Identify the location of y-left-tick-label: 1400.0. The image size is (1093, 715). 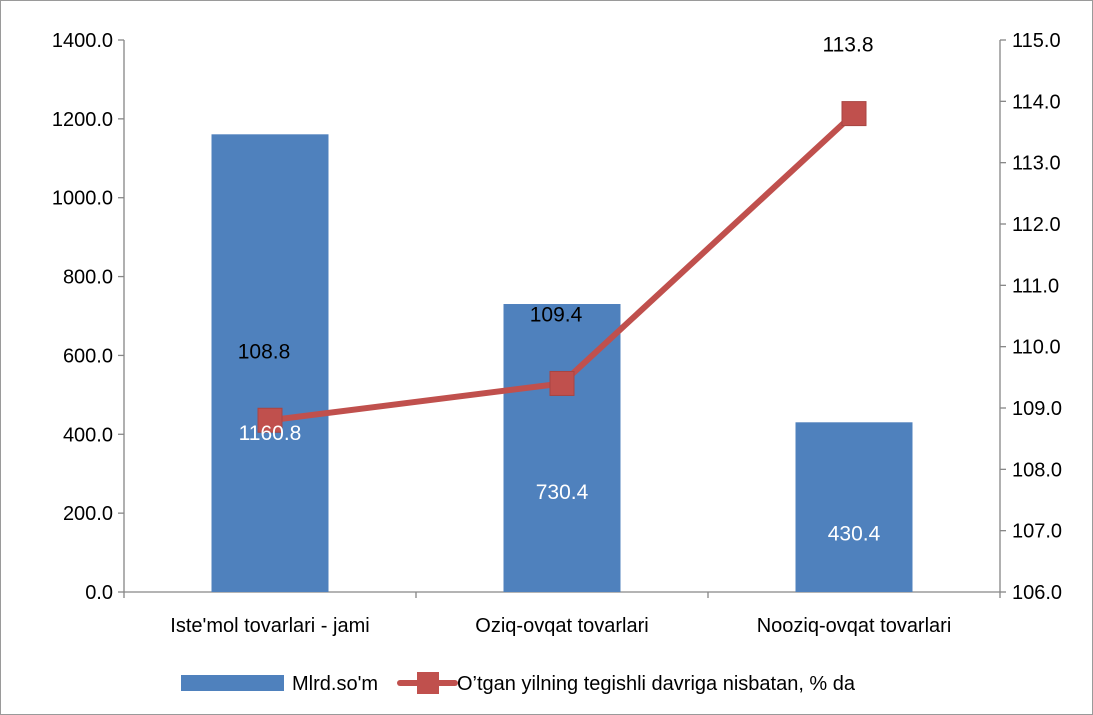
(82, 41).